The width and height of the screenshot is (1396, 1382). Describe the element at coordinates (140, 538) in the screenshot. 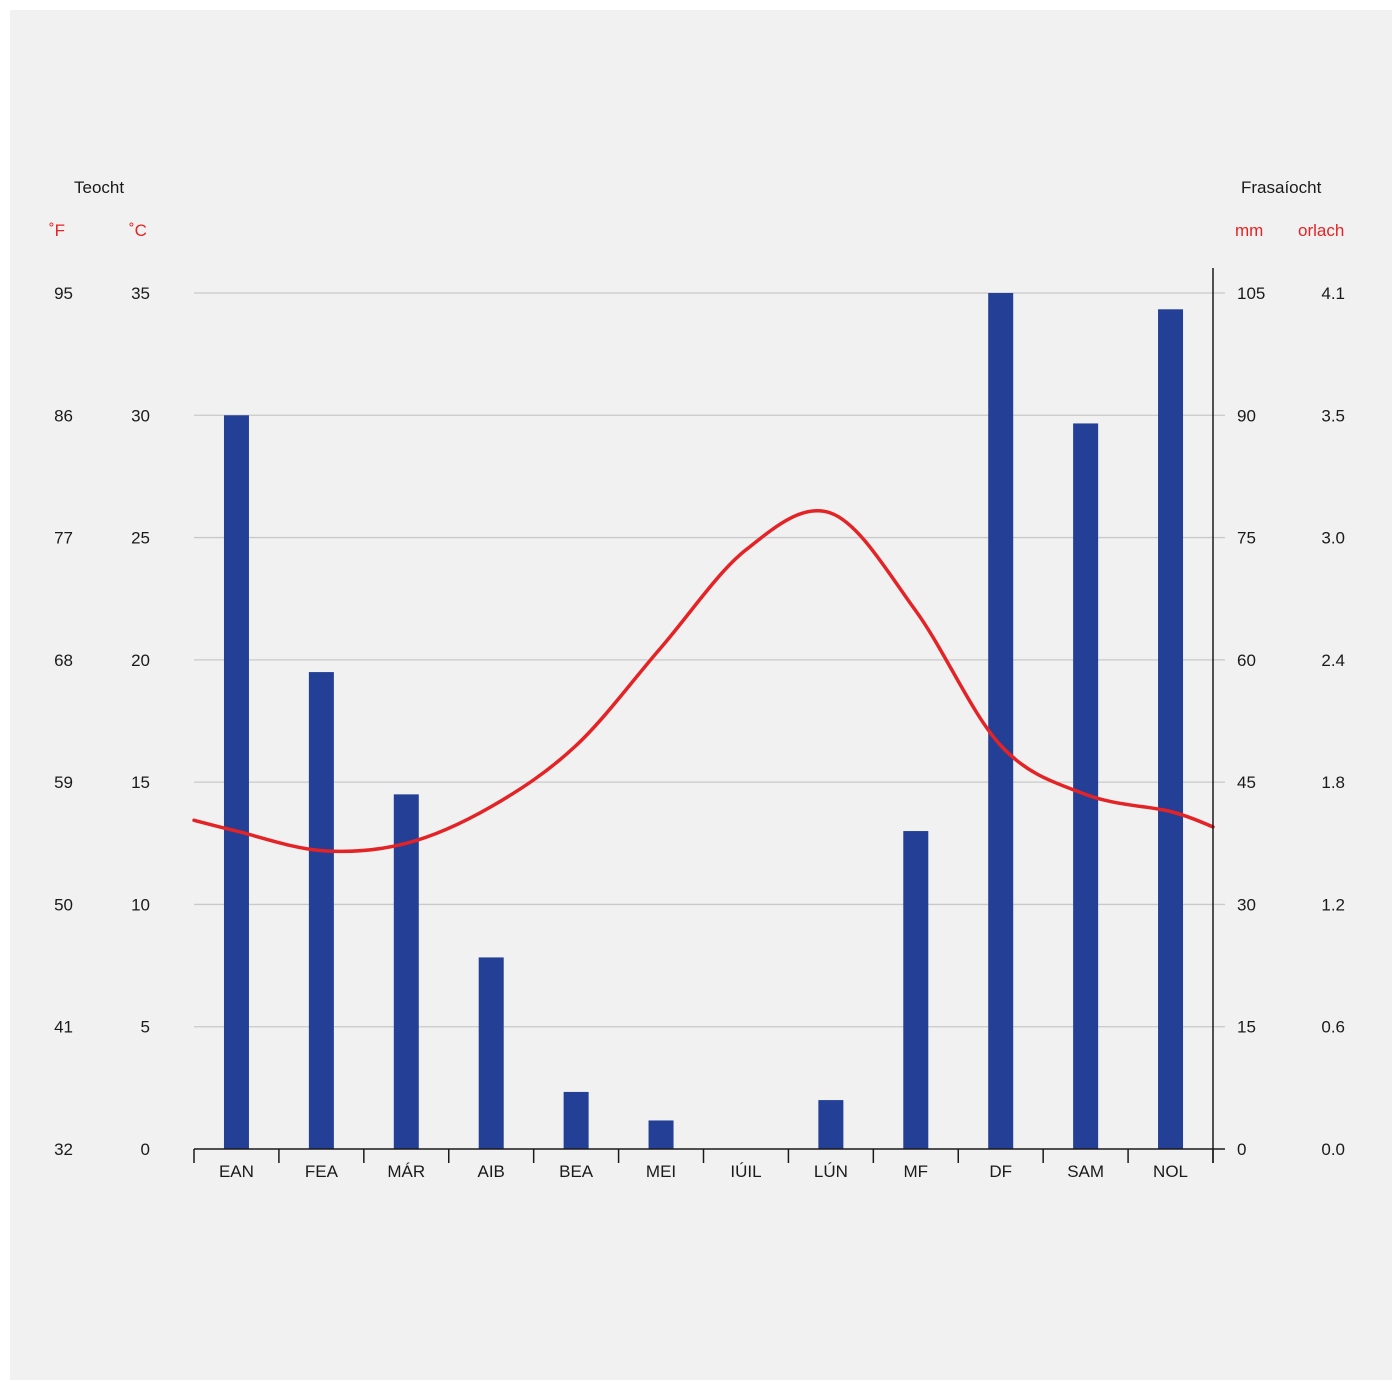

I see `tick-label-c: 25` at that location.